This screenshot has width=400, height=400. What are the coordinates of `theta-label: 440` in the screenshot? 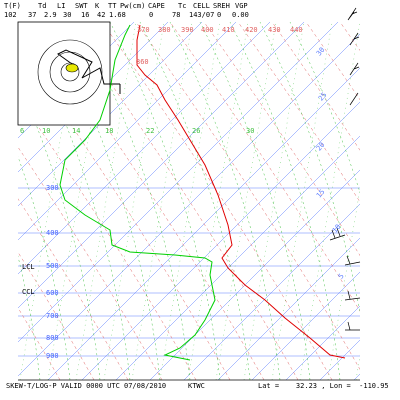 It's located at (296, 30).